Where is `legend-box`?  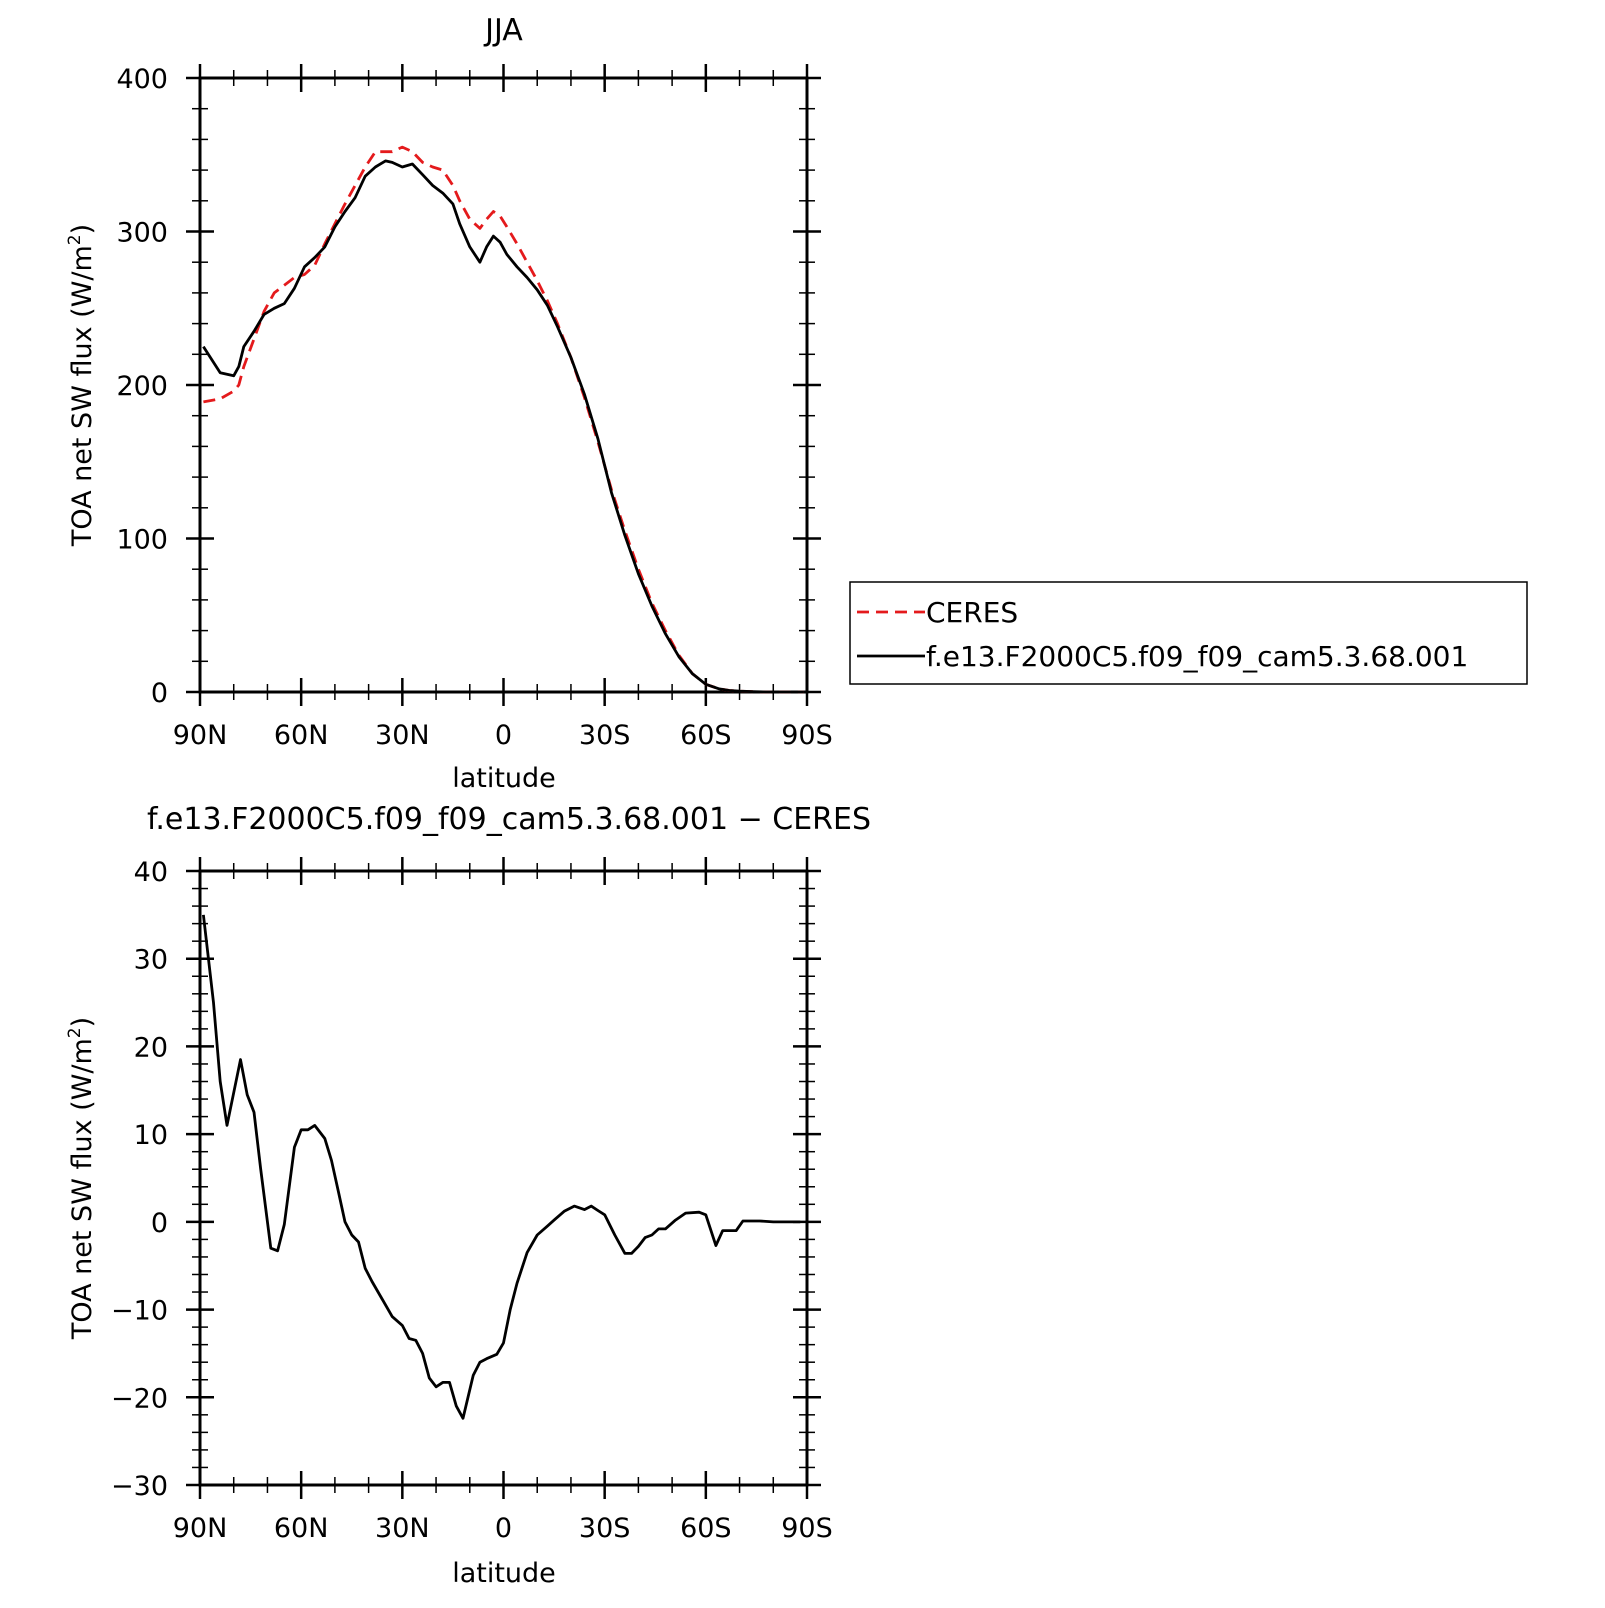 legend-box is located at coordinates (1188, 633).